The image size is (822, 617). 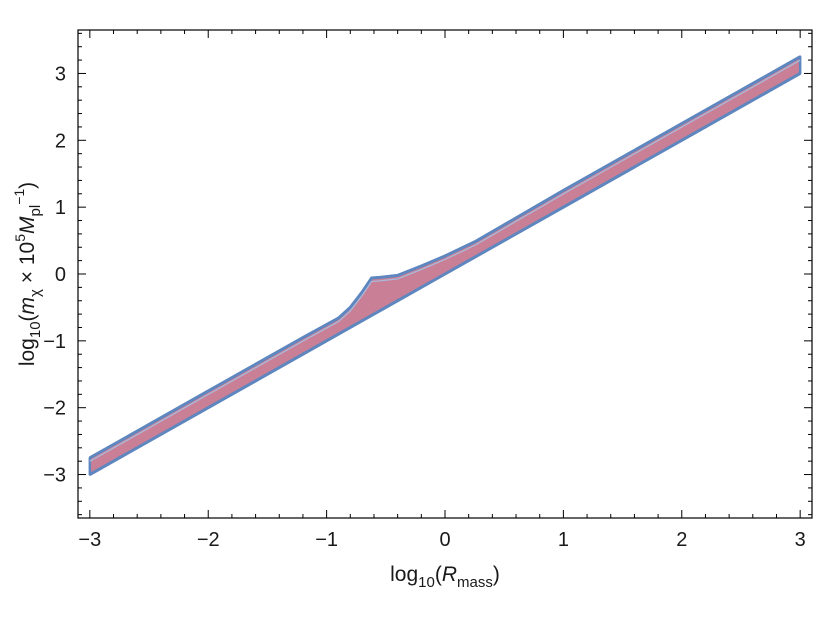 What do you see at coordinates (60, 141) in the screenshot?
I see `y-tick-label: 2` at bounding box center [60, 141].